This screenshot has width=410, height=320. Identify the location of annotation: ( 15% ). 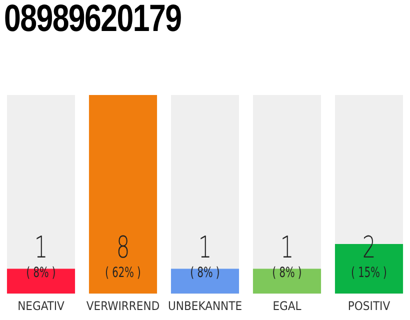
(369, 272).